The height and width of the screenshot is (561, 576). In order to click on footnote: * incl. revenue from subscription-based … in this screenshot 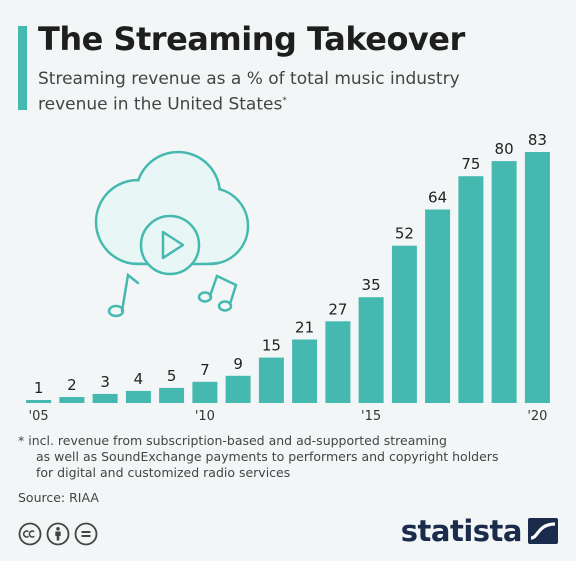, I will do `click(290, 457)`.